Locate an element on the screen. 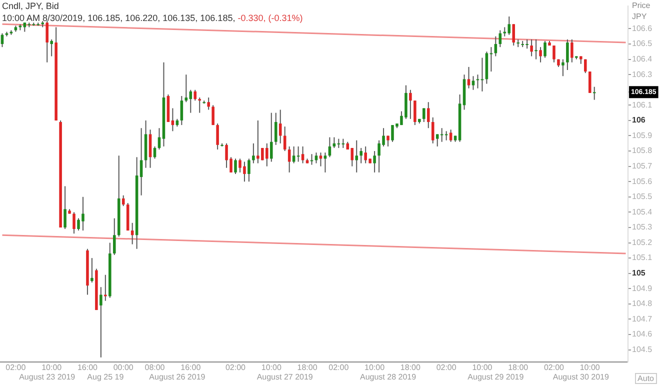  y-tick-label: 105 is located at coordinates (639, 273).